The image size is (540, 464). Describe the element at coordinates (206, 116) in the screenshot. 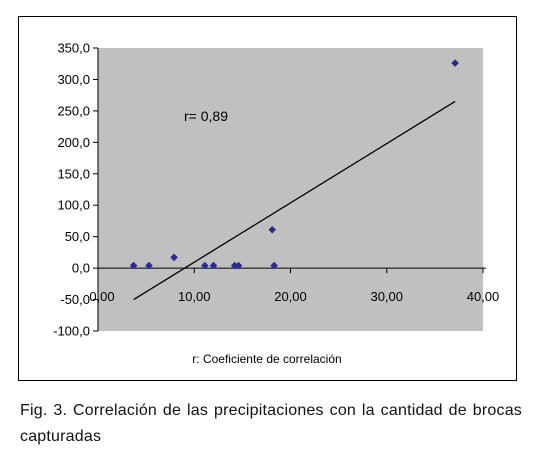

I see `correlation-annotation: r= 0,89` at that location.